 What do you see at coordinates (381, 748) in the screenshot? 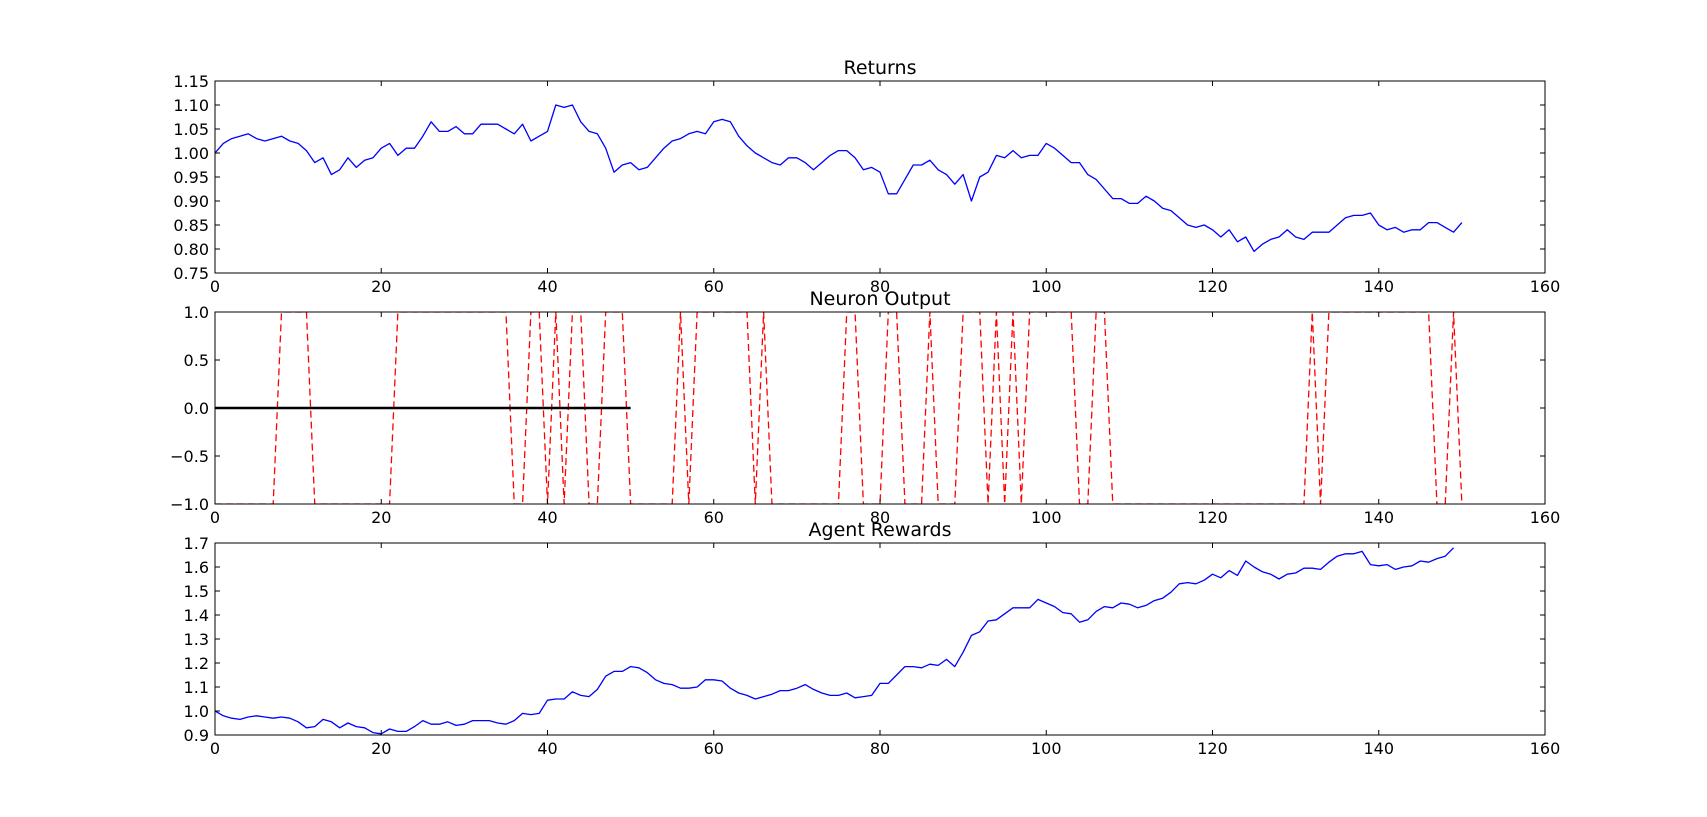
I see `agent-rewards-x-tick-label: 20` at bounding box center [381, 748].